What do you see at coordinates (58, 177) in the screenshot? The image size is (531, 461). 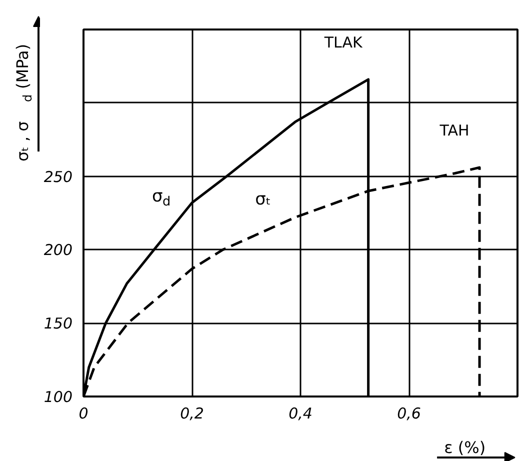 I see `y-tick-label: 250` at bounding box center [58, 177].